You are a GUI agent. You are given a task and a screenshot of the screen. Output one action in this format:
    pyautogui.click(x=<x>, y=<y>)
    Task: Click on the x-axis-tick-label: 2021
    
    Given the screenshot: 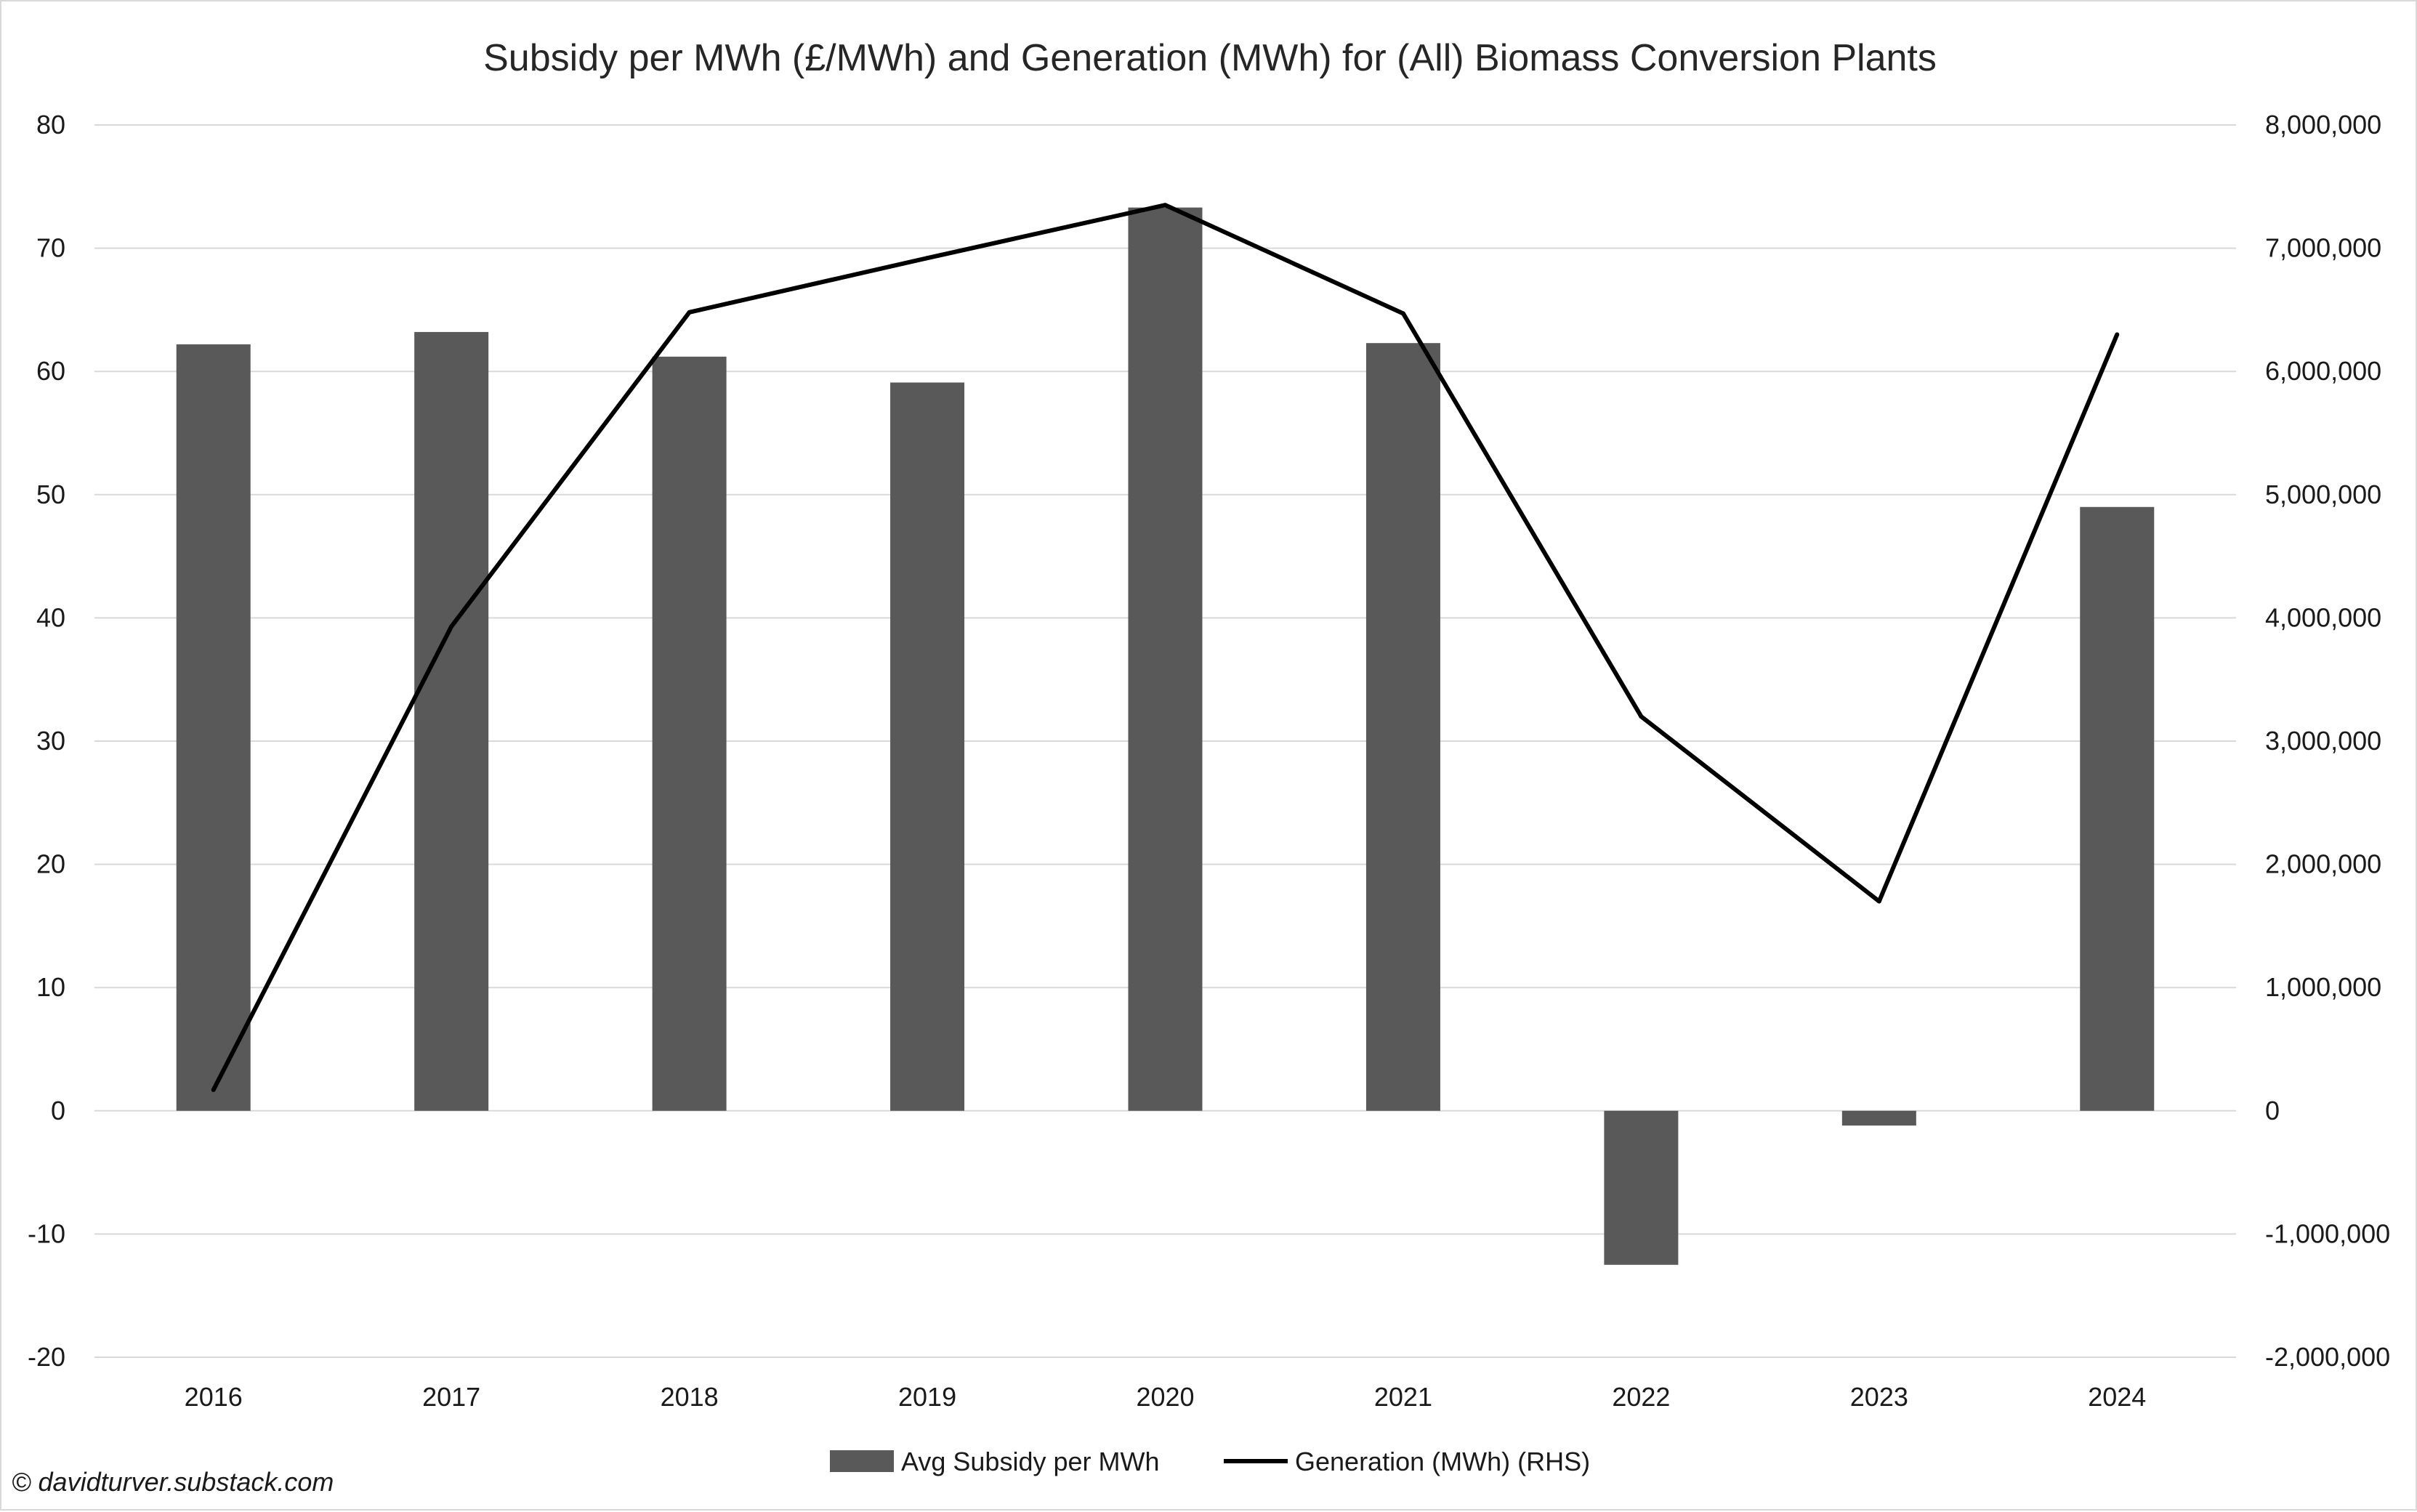 What is the action you would take?
    pyautogui.click(x=1403, y=1397)
    